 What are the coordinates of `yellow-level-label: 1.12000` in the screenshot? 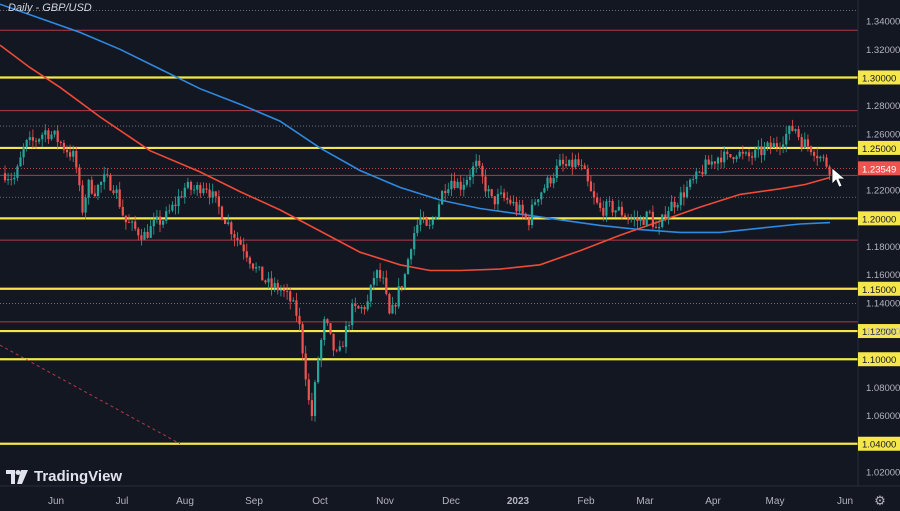 It's located at (879, 332).